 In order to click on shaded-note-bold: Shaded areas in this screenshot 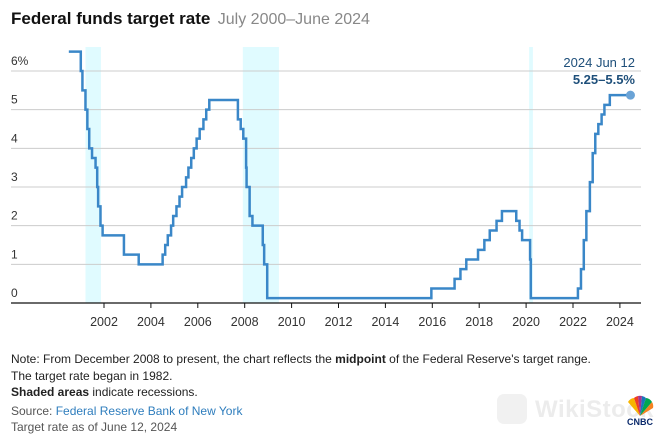, I will do `click(50, 392)`.